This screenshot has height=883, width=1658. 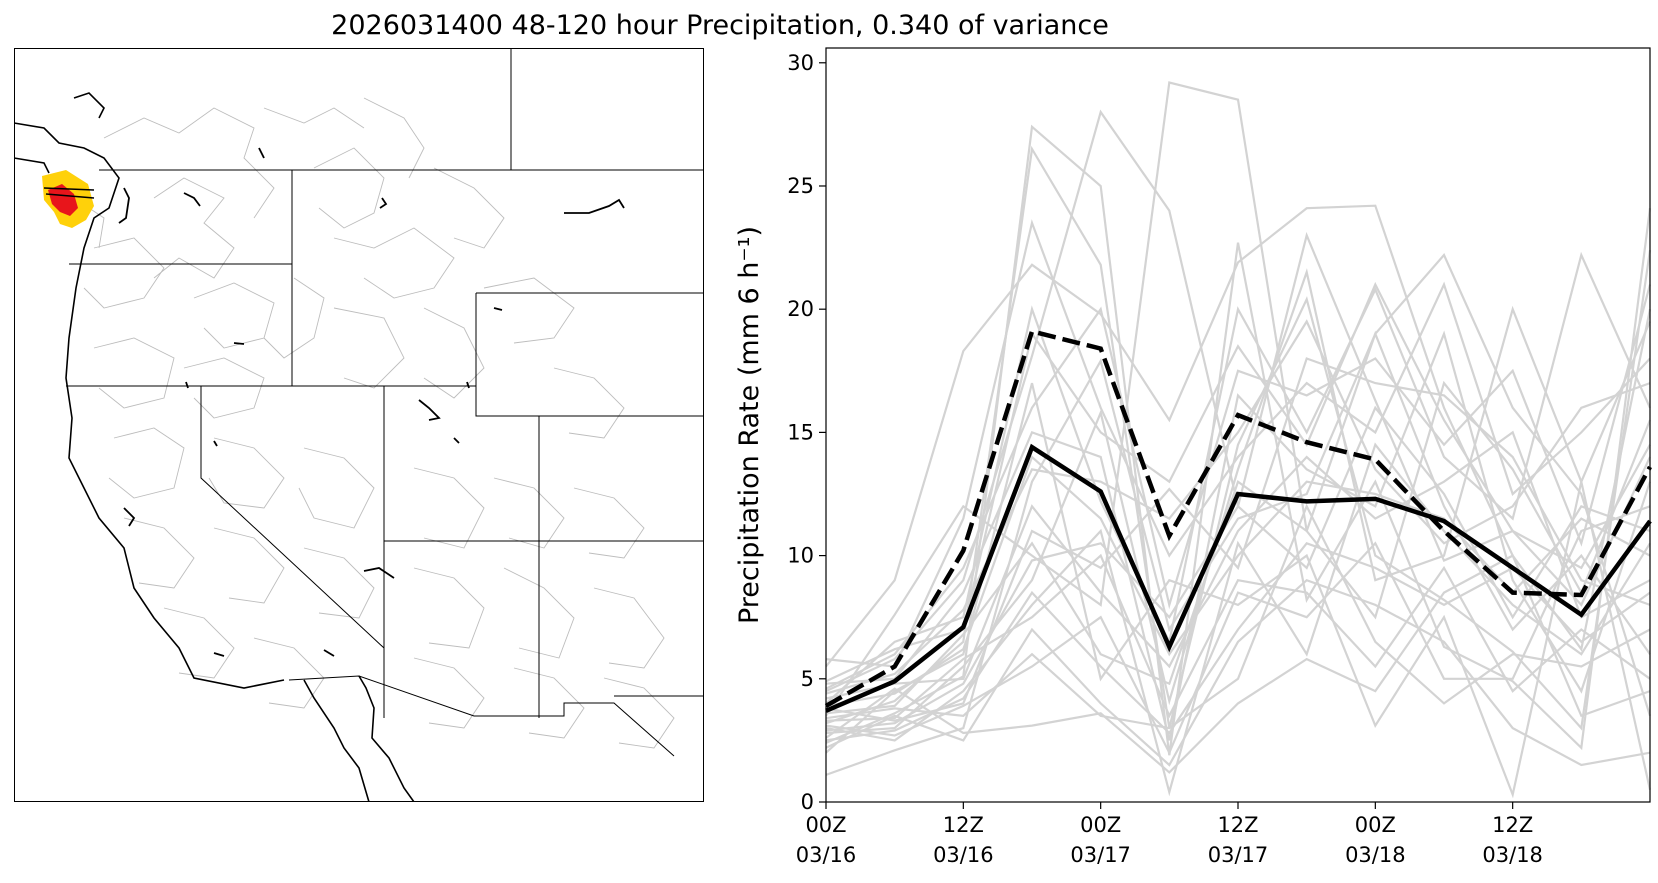 What do you see at coordinates (800, 432) in the screenshot?
I see `y-tick-label: 15` at bounding box center [800, 432].